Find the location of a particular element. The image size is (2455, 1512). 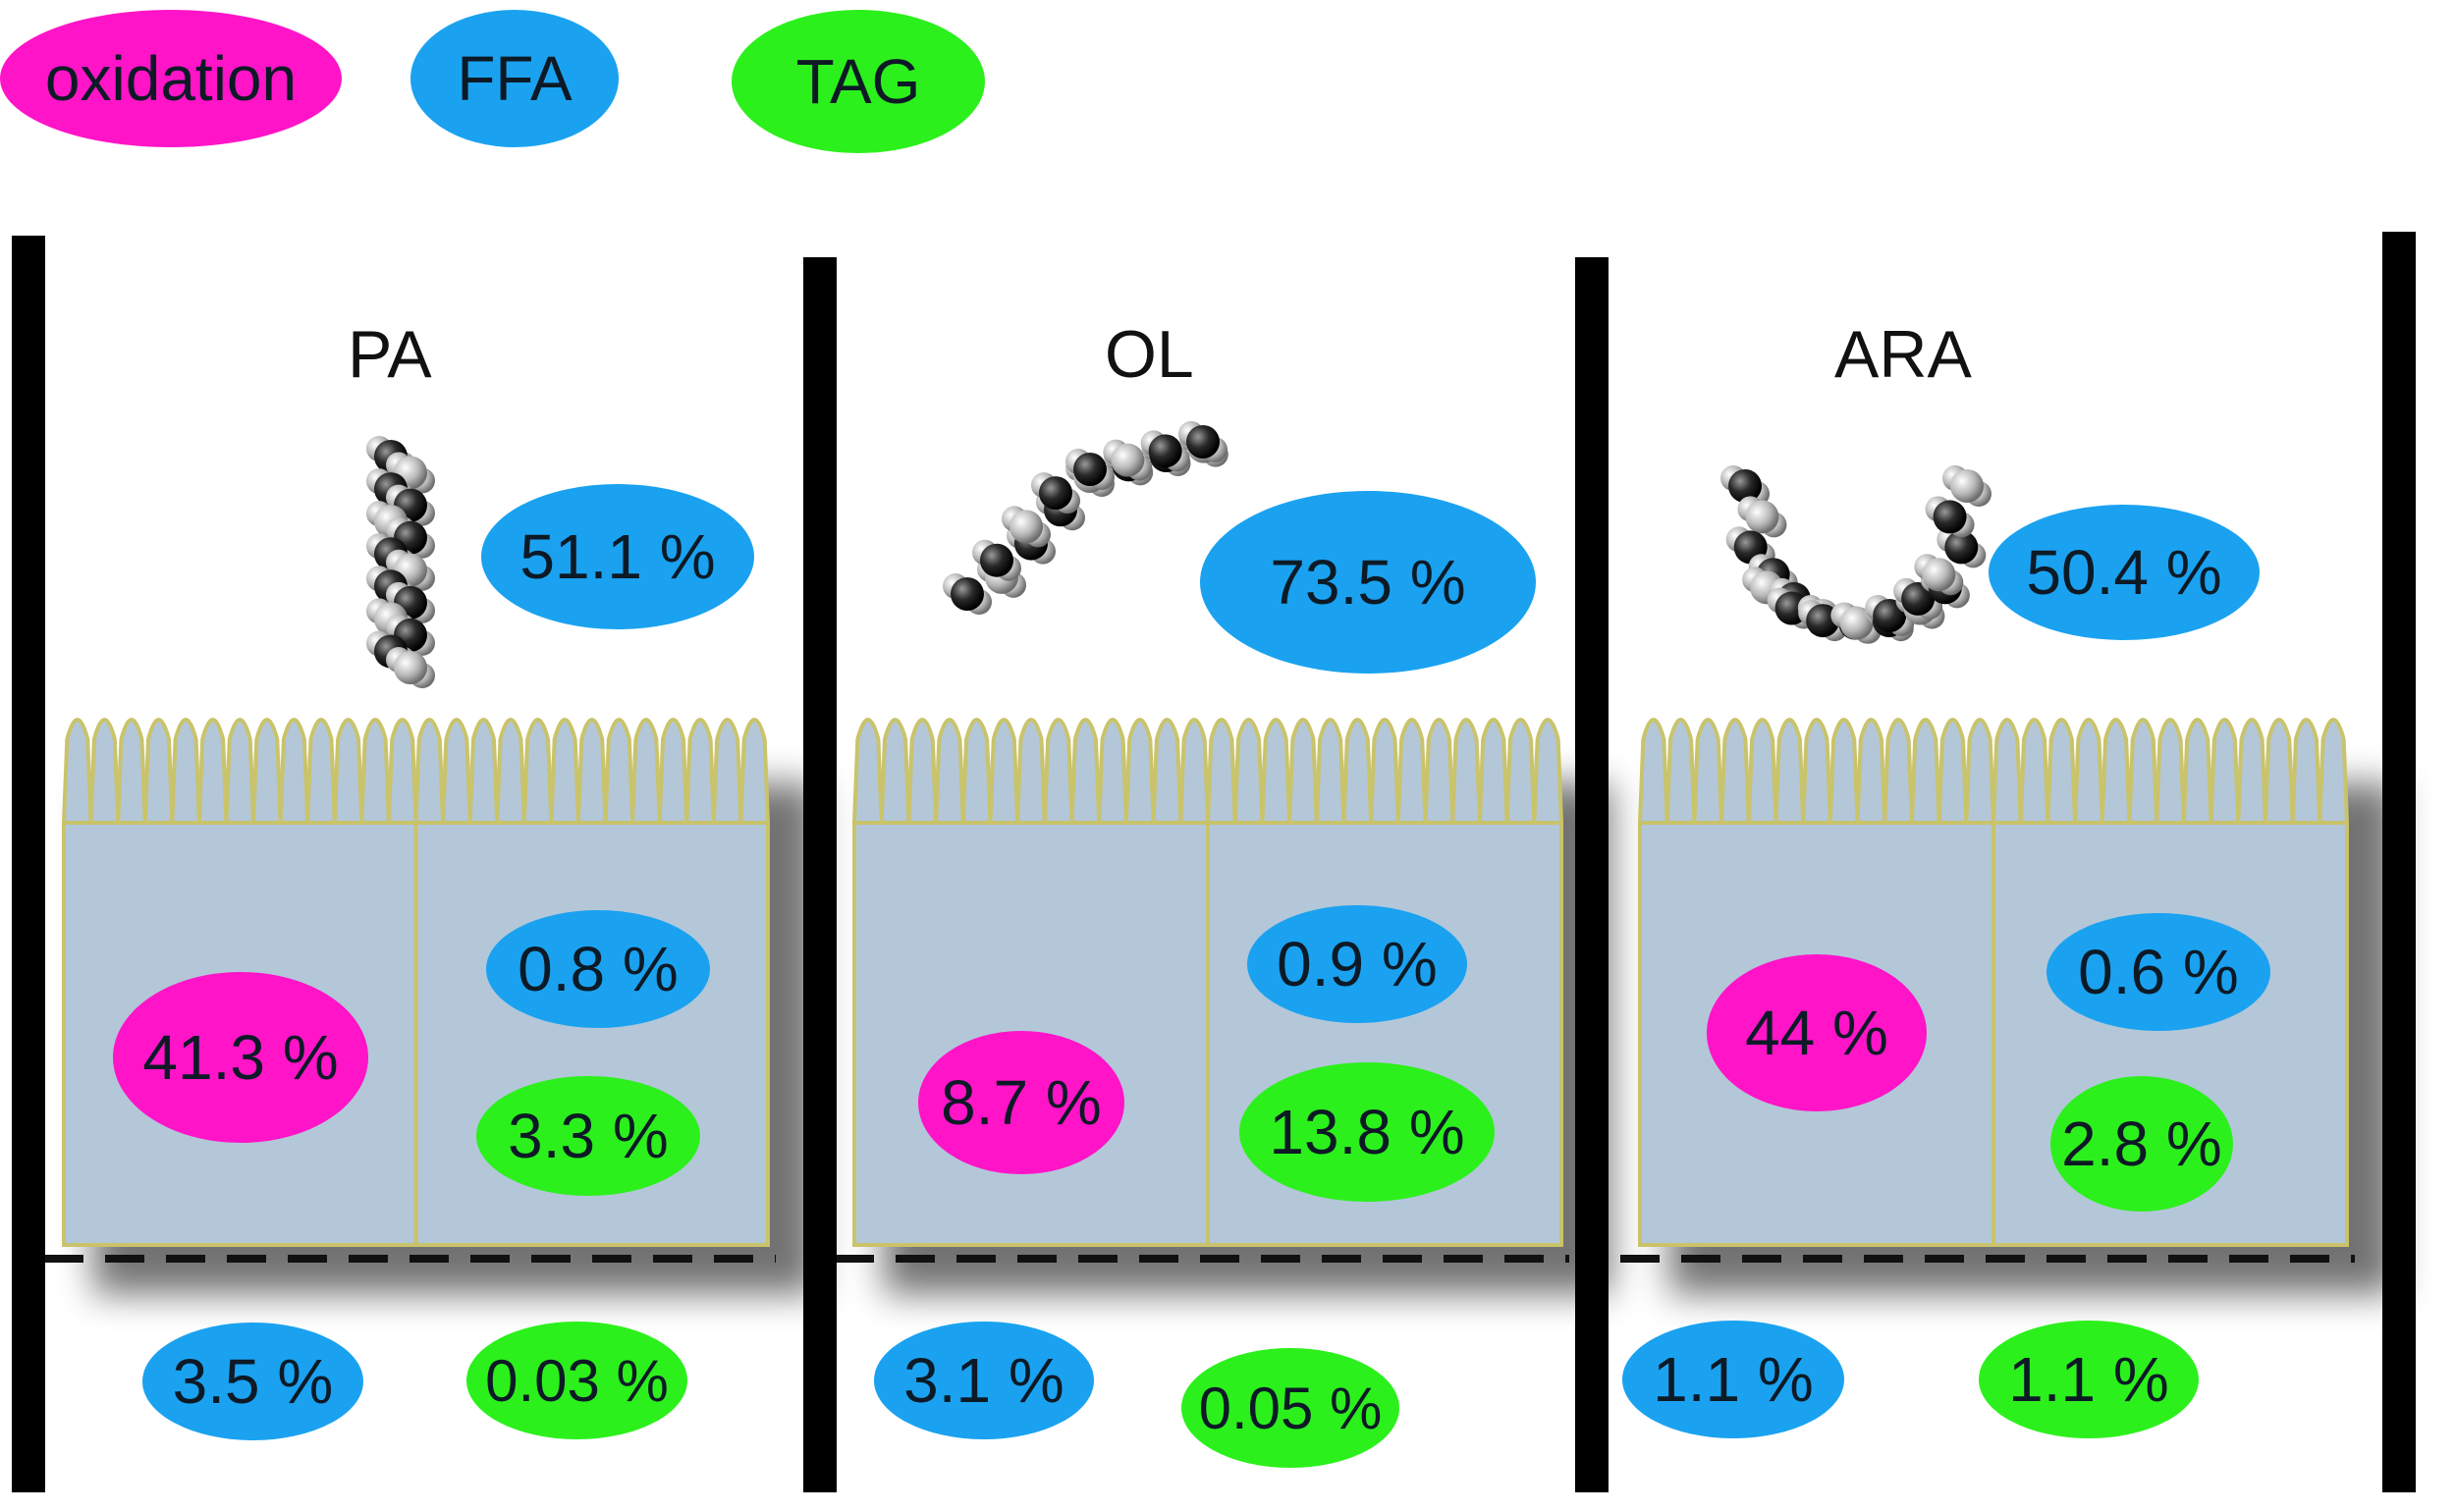

legend-ffa: FFA is located at coordinates (514, 78).